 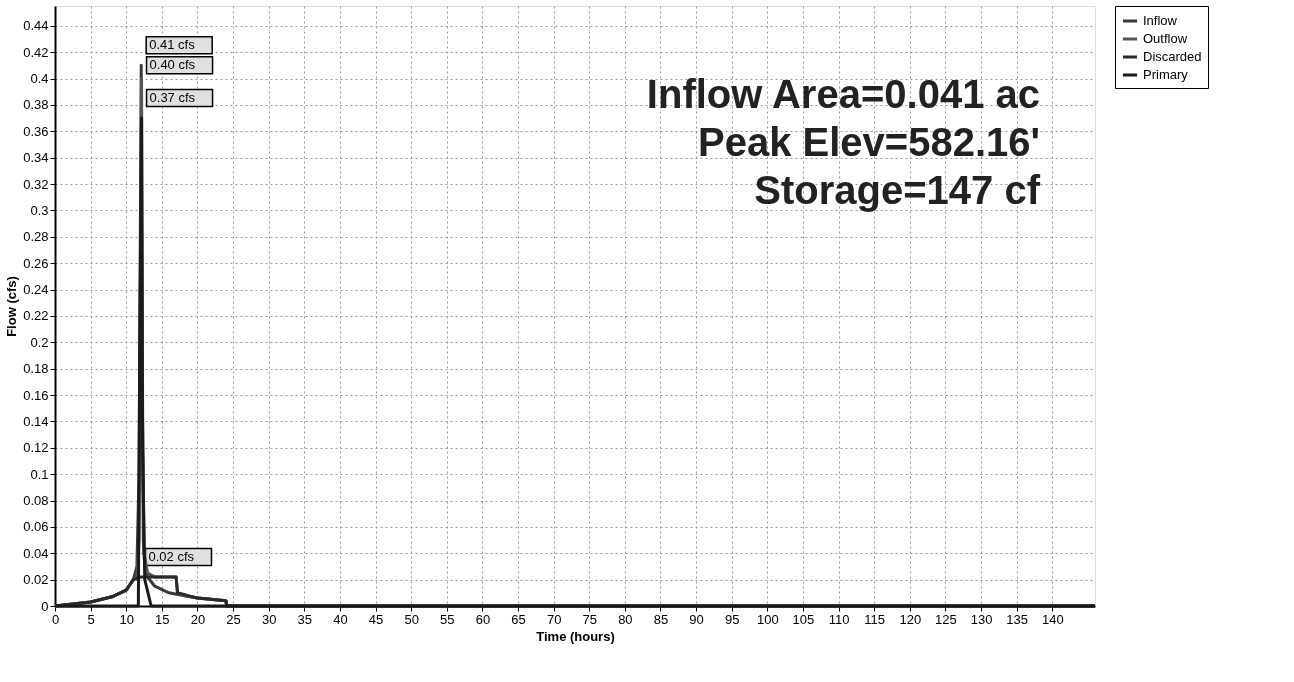 I want to click on x-tick-label: 30, so click(x=269, y=619).